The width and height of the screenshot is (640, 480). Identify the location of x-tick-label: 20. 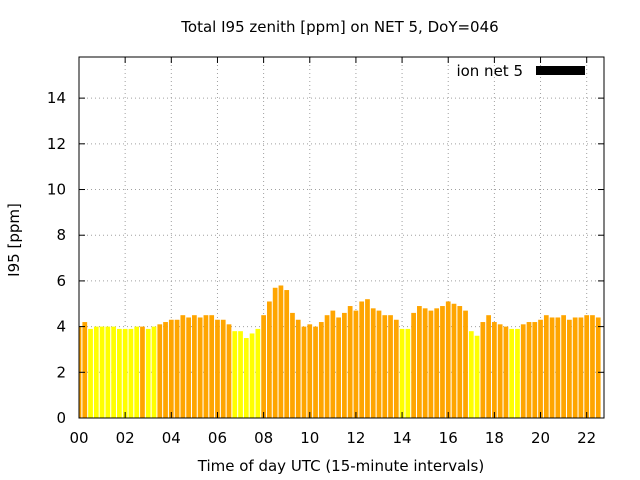
(540, 438).